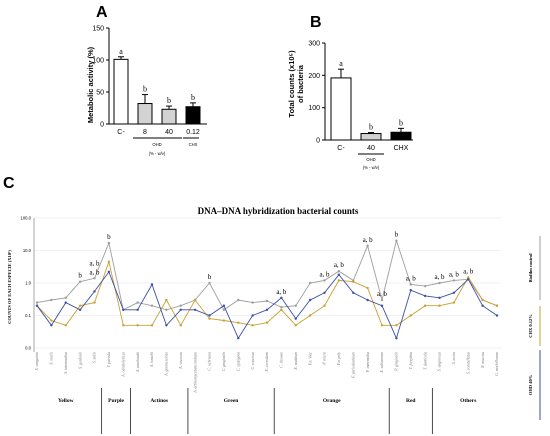 This screenshot has height=436, width=550. Describe the element at coordinates (468, 401) in the screenshot. I see `c-group-label: Others` at that location.